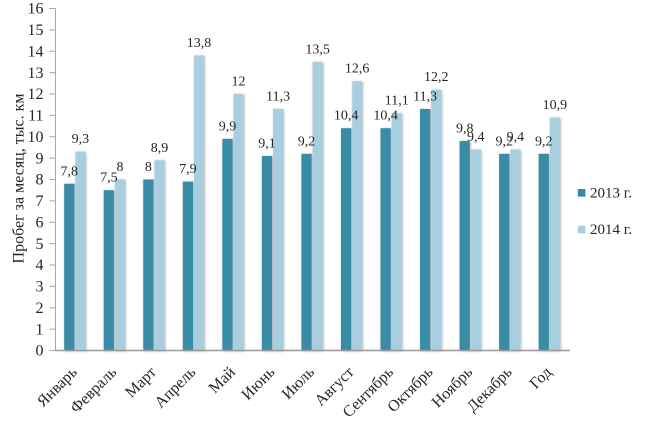 This screenshot has width=646, height=425. I want to click on svg-text: 11, so click(35, 116).